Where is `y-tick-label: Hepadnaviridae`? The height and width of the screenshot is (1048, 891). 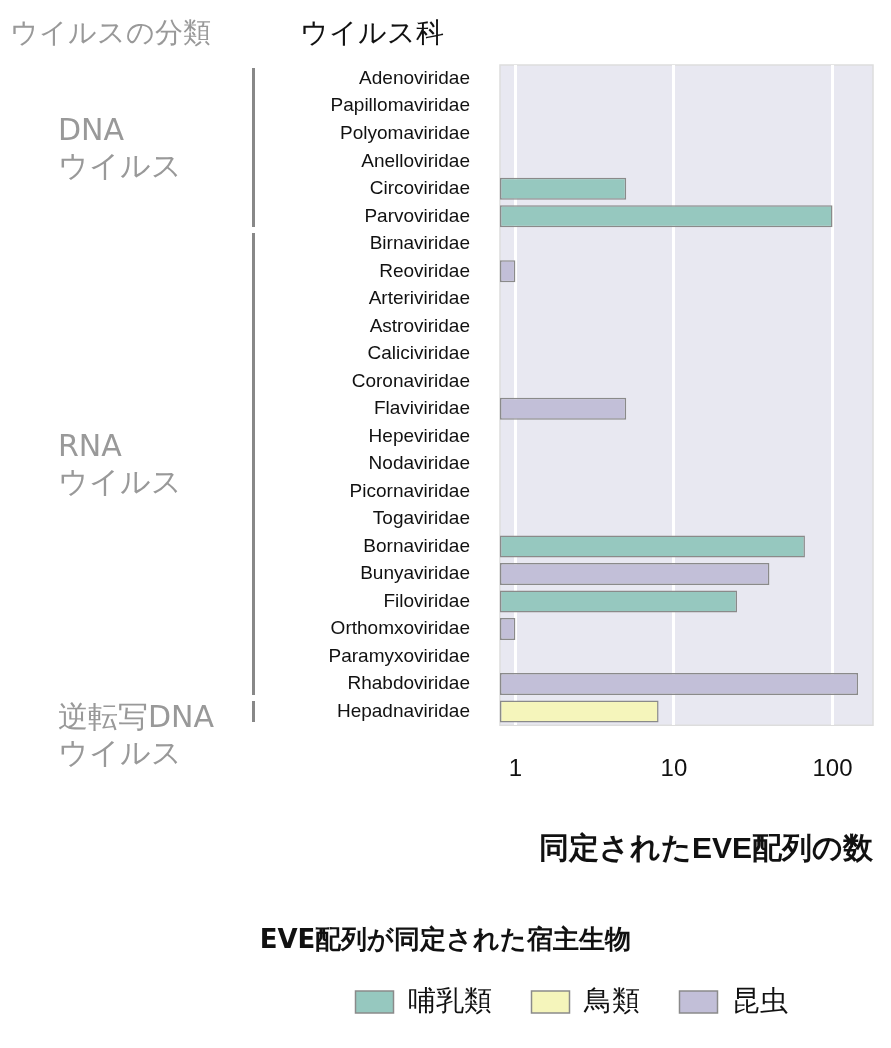 y-tick-label: Hepadnaviridae is located at coordinates (403, 710).